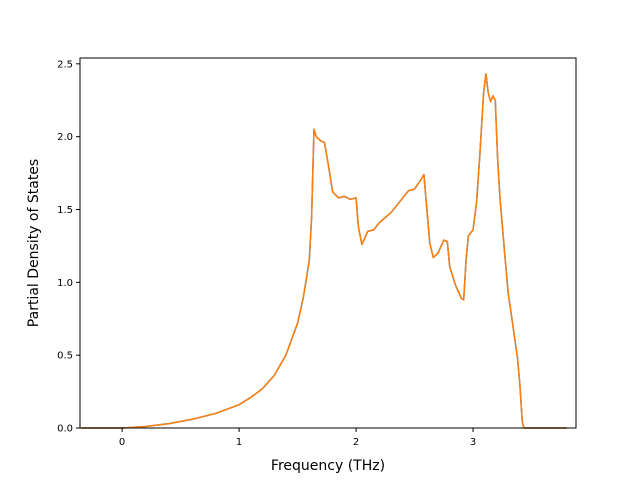  What do you see at coordinates (65, 283) in the screenshot?
I see `y-tick-label: 1.0` at bounding box center [65, 283].